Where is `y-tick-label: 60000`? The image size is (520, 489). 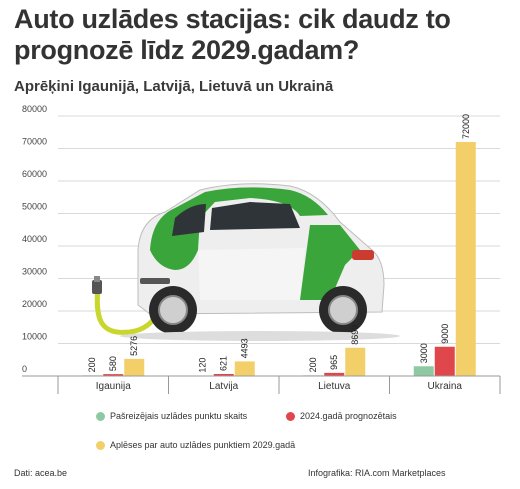
y-tick-label: 60000 is located at coordinates (34, 174).